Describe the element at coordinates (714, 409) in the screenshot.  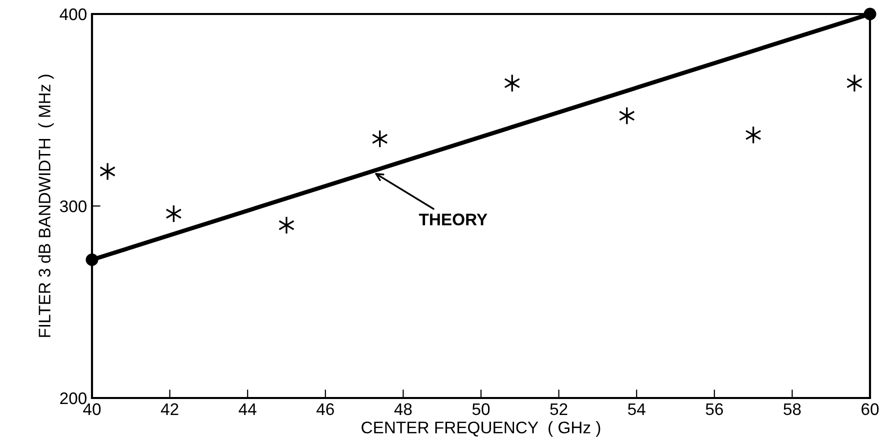
I see `x-tick-label: 56` at that location.